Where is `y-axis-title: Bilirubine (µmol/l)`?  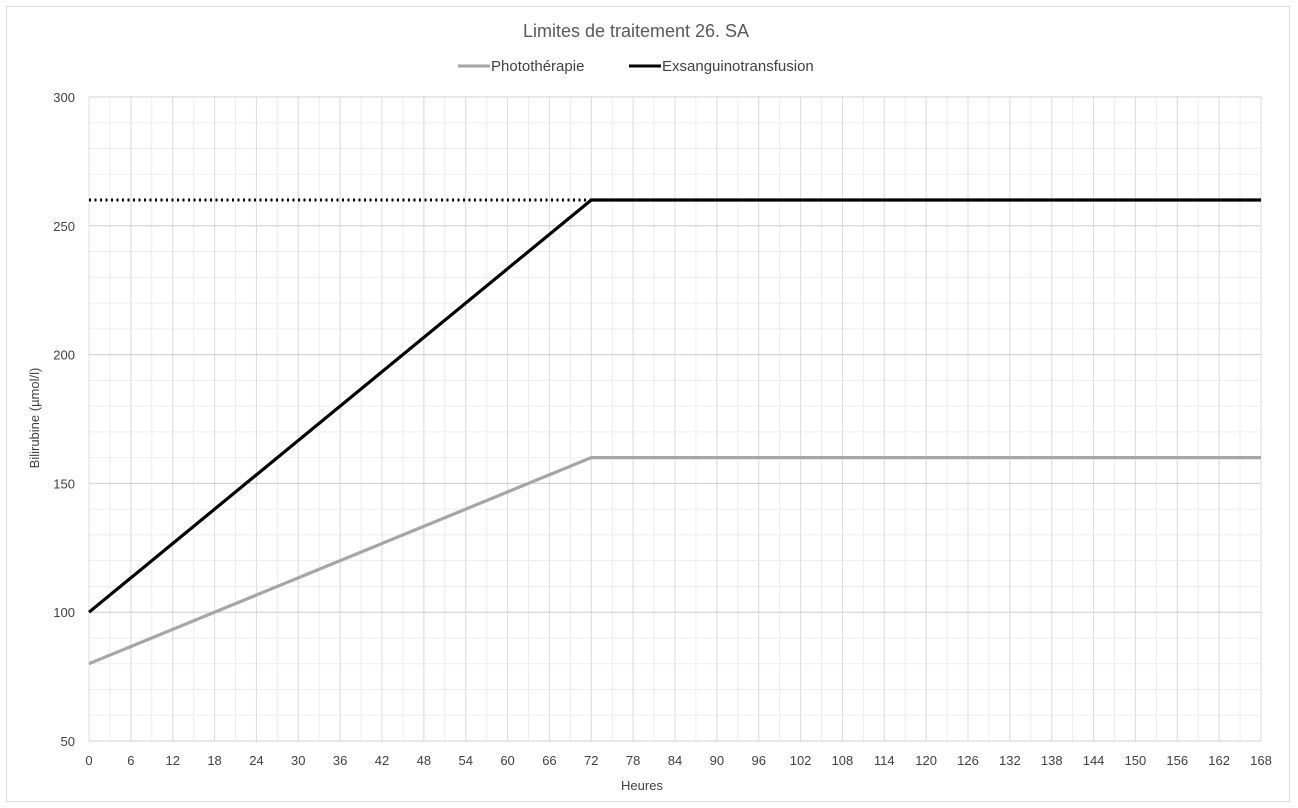
y-axis-title: Bilirubine (µmol/l) is located at coordinates (34, 418).